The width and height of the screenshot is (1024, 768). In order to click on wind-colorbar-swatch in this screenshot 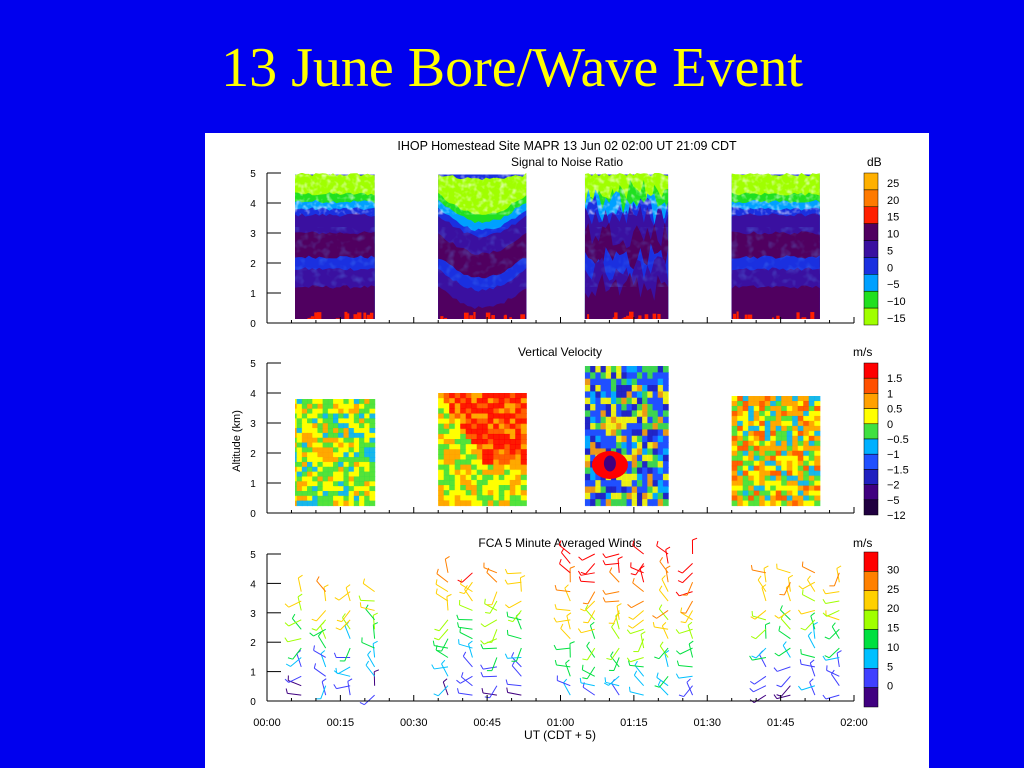, I will do `click(871, 561)`.